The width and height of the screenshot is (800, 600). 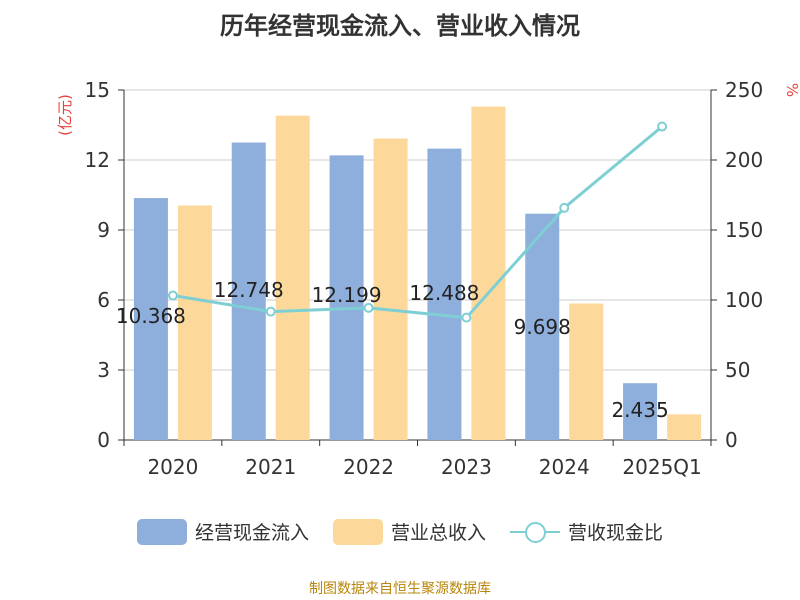 I want to click on data-label-cash-inflow: 10.368, so click(x=151, y=316).